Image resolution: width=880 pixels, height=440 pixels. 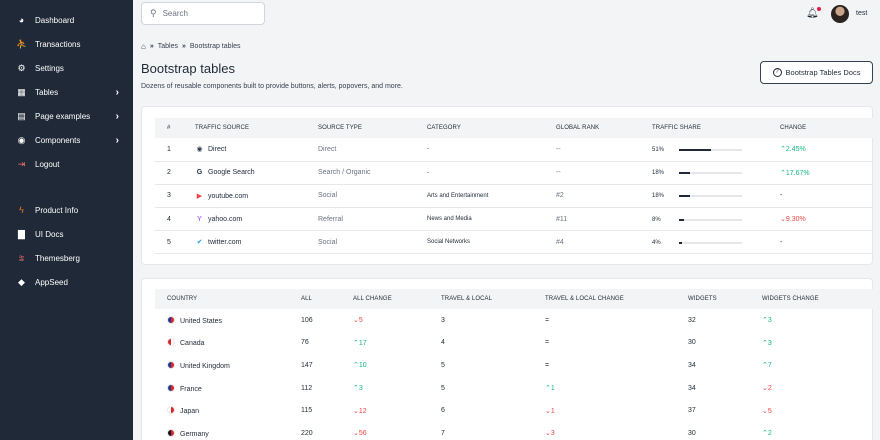 What do you see at coordinates (225, 219) in the screenshot?
I see `traffic-source: yahoo.com` at bounding box center [225, 219].